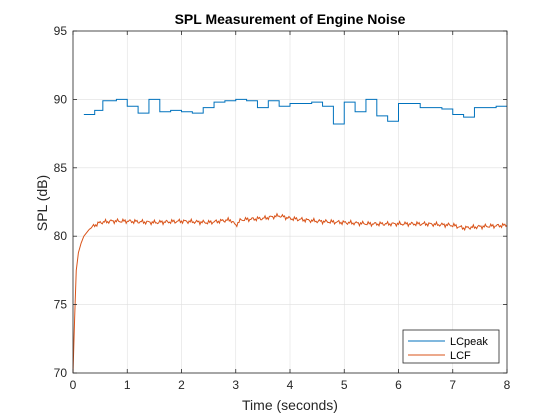 Image resolution: width=560 pixels, height=420 pixels. I want to click on series-line-lcpeak, so click(295, 111).